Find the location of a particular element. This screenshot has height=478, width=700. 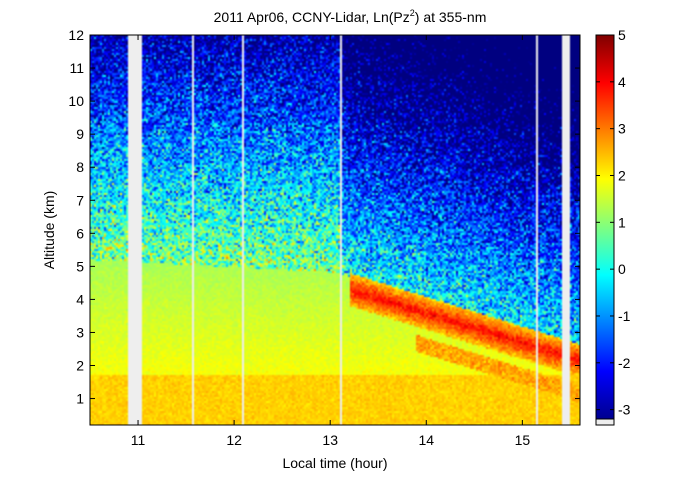

colorbar-tick-label: 2 is located at coordinates (622, 175).